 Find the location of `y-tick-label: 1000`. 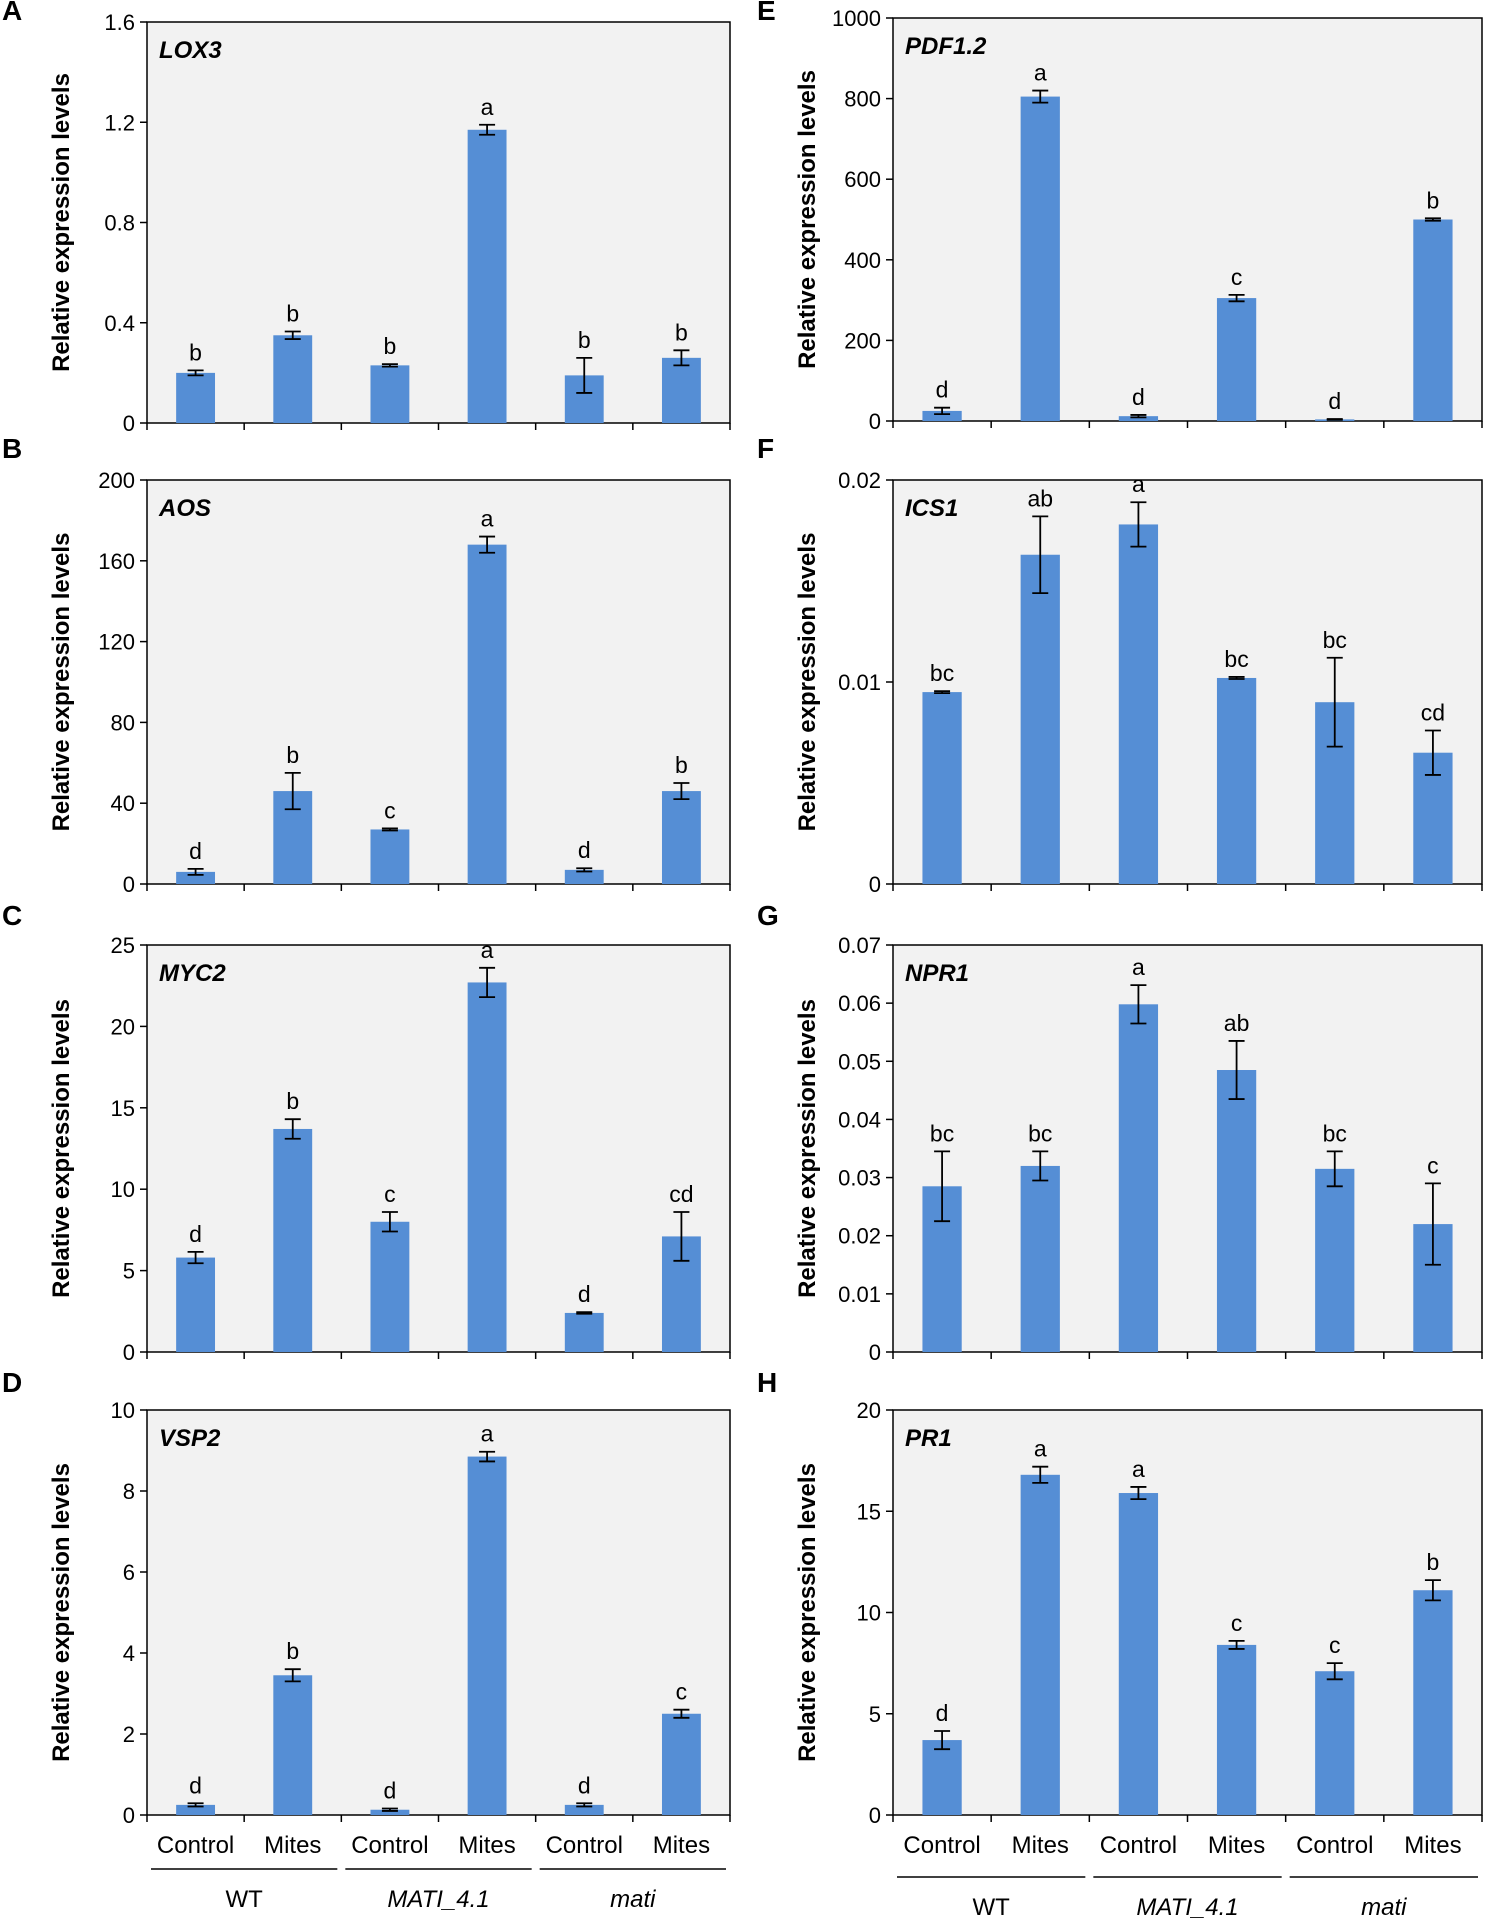

y-tick-label: 1000 is located at coordinates (856, 18).